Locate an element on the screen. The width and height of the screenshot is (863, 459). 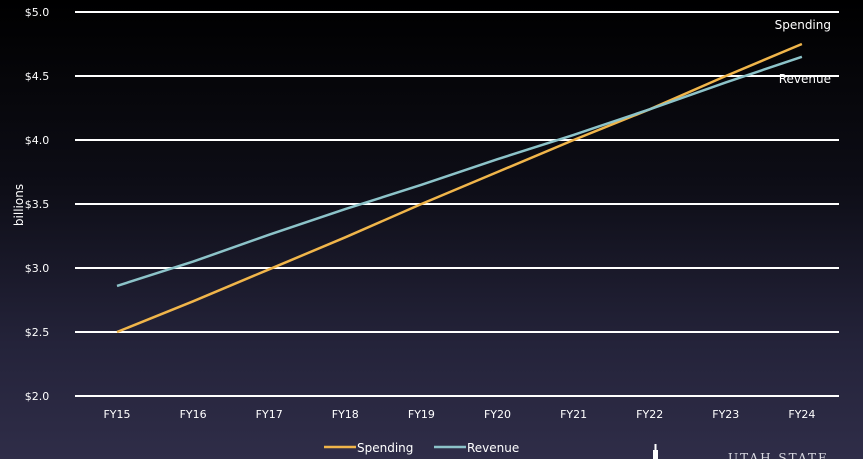
y-tick-label: $5.0 is located at coordinates (37, 12).